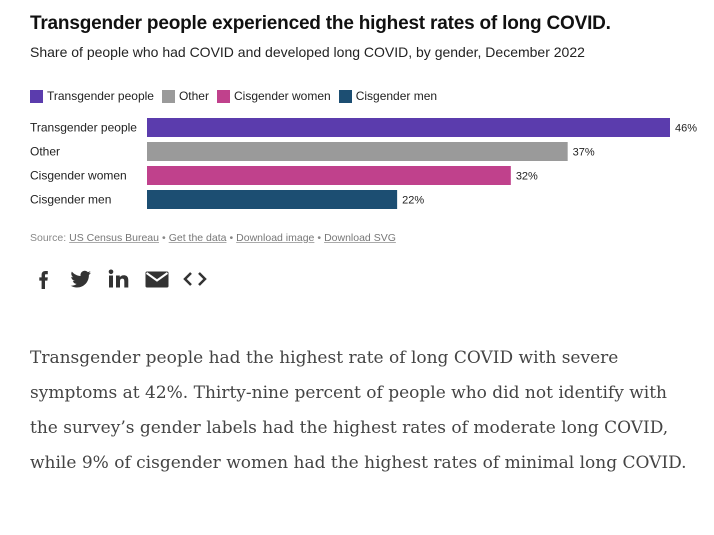 The height and width of the screenshot is (535, 714). What do you see at coordinates (275, 238) in the screenshot?
I see `download-image-link: Download image` at bounding box center [275, 238].